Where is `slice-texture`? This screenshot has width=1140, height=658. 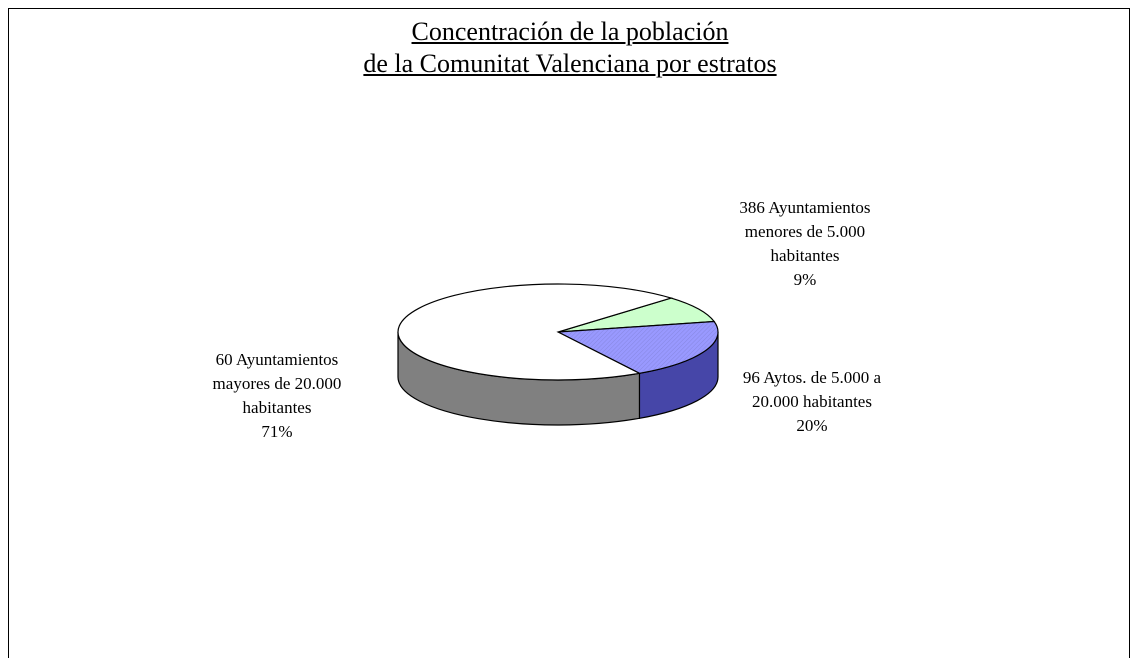 slice-texture is located at coordinates (638, 347).